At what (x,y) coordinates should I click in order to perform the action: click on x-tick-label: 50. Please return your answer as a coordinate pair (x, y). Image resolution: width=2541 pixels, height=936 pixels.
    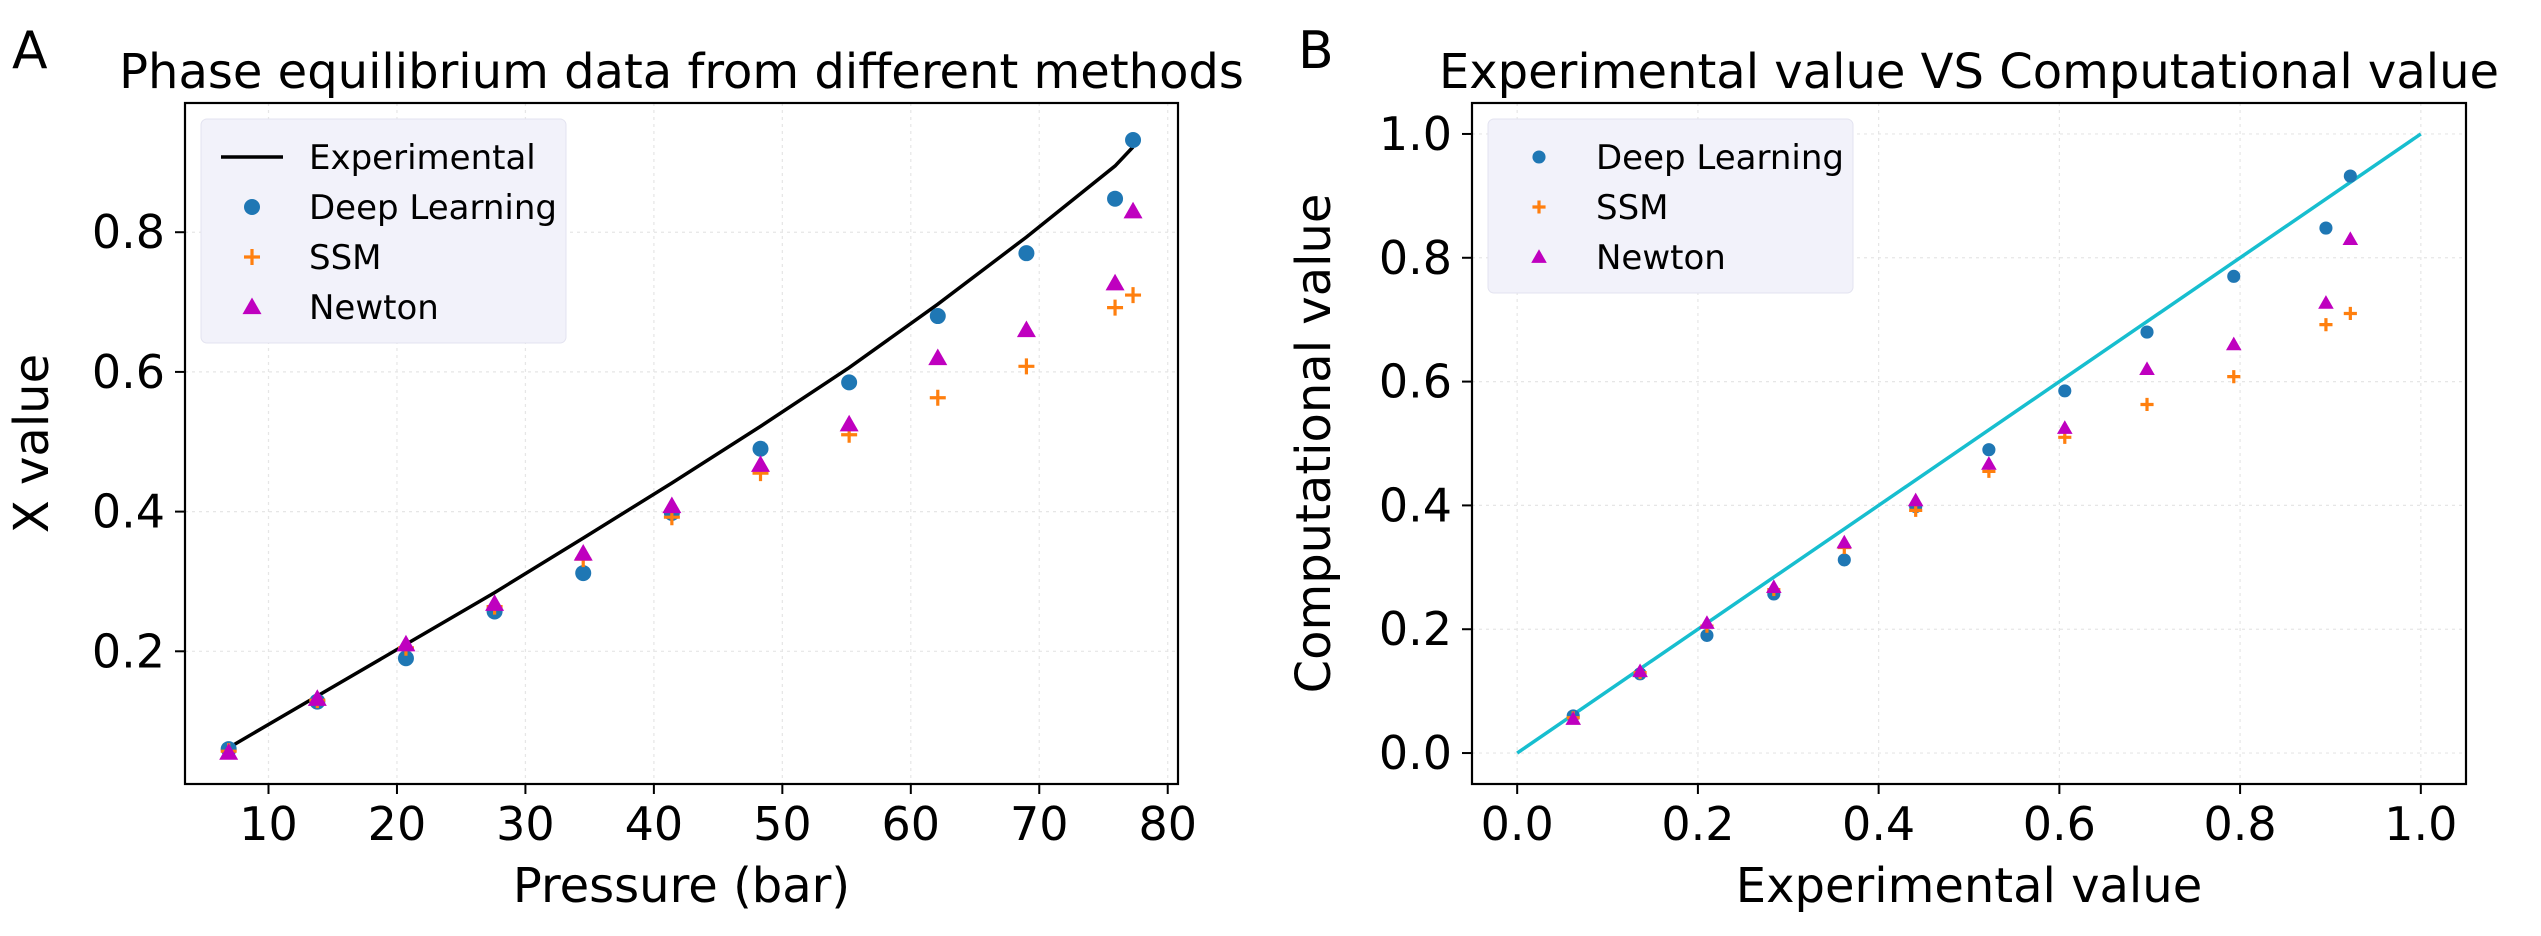
    Looking at the image, I should click on (782, 824).